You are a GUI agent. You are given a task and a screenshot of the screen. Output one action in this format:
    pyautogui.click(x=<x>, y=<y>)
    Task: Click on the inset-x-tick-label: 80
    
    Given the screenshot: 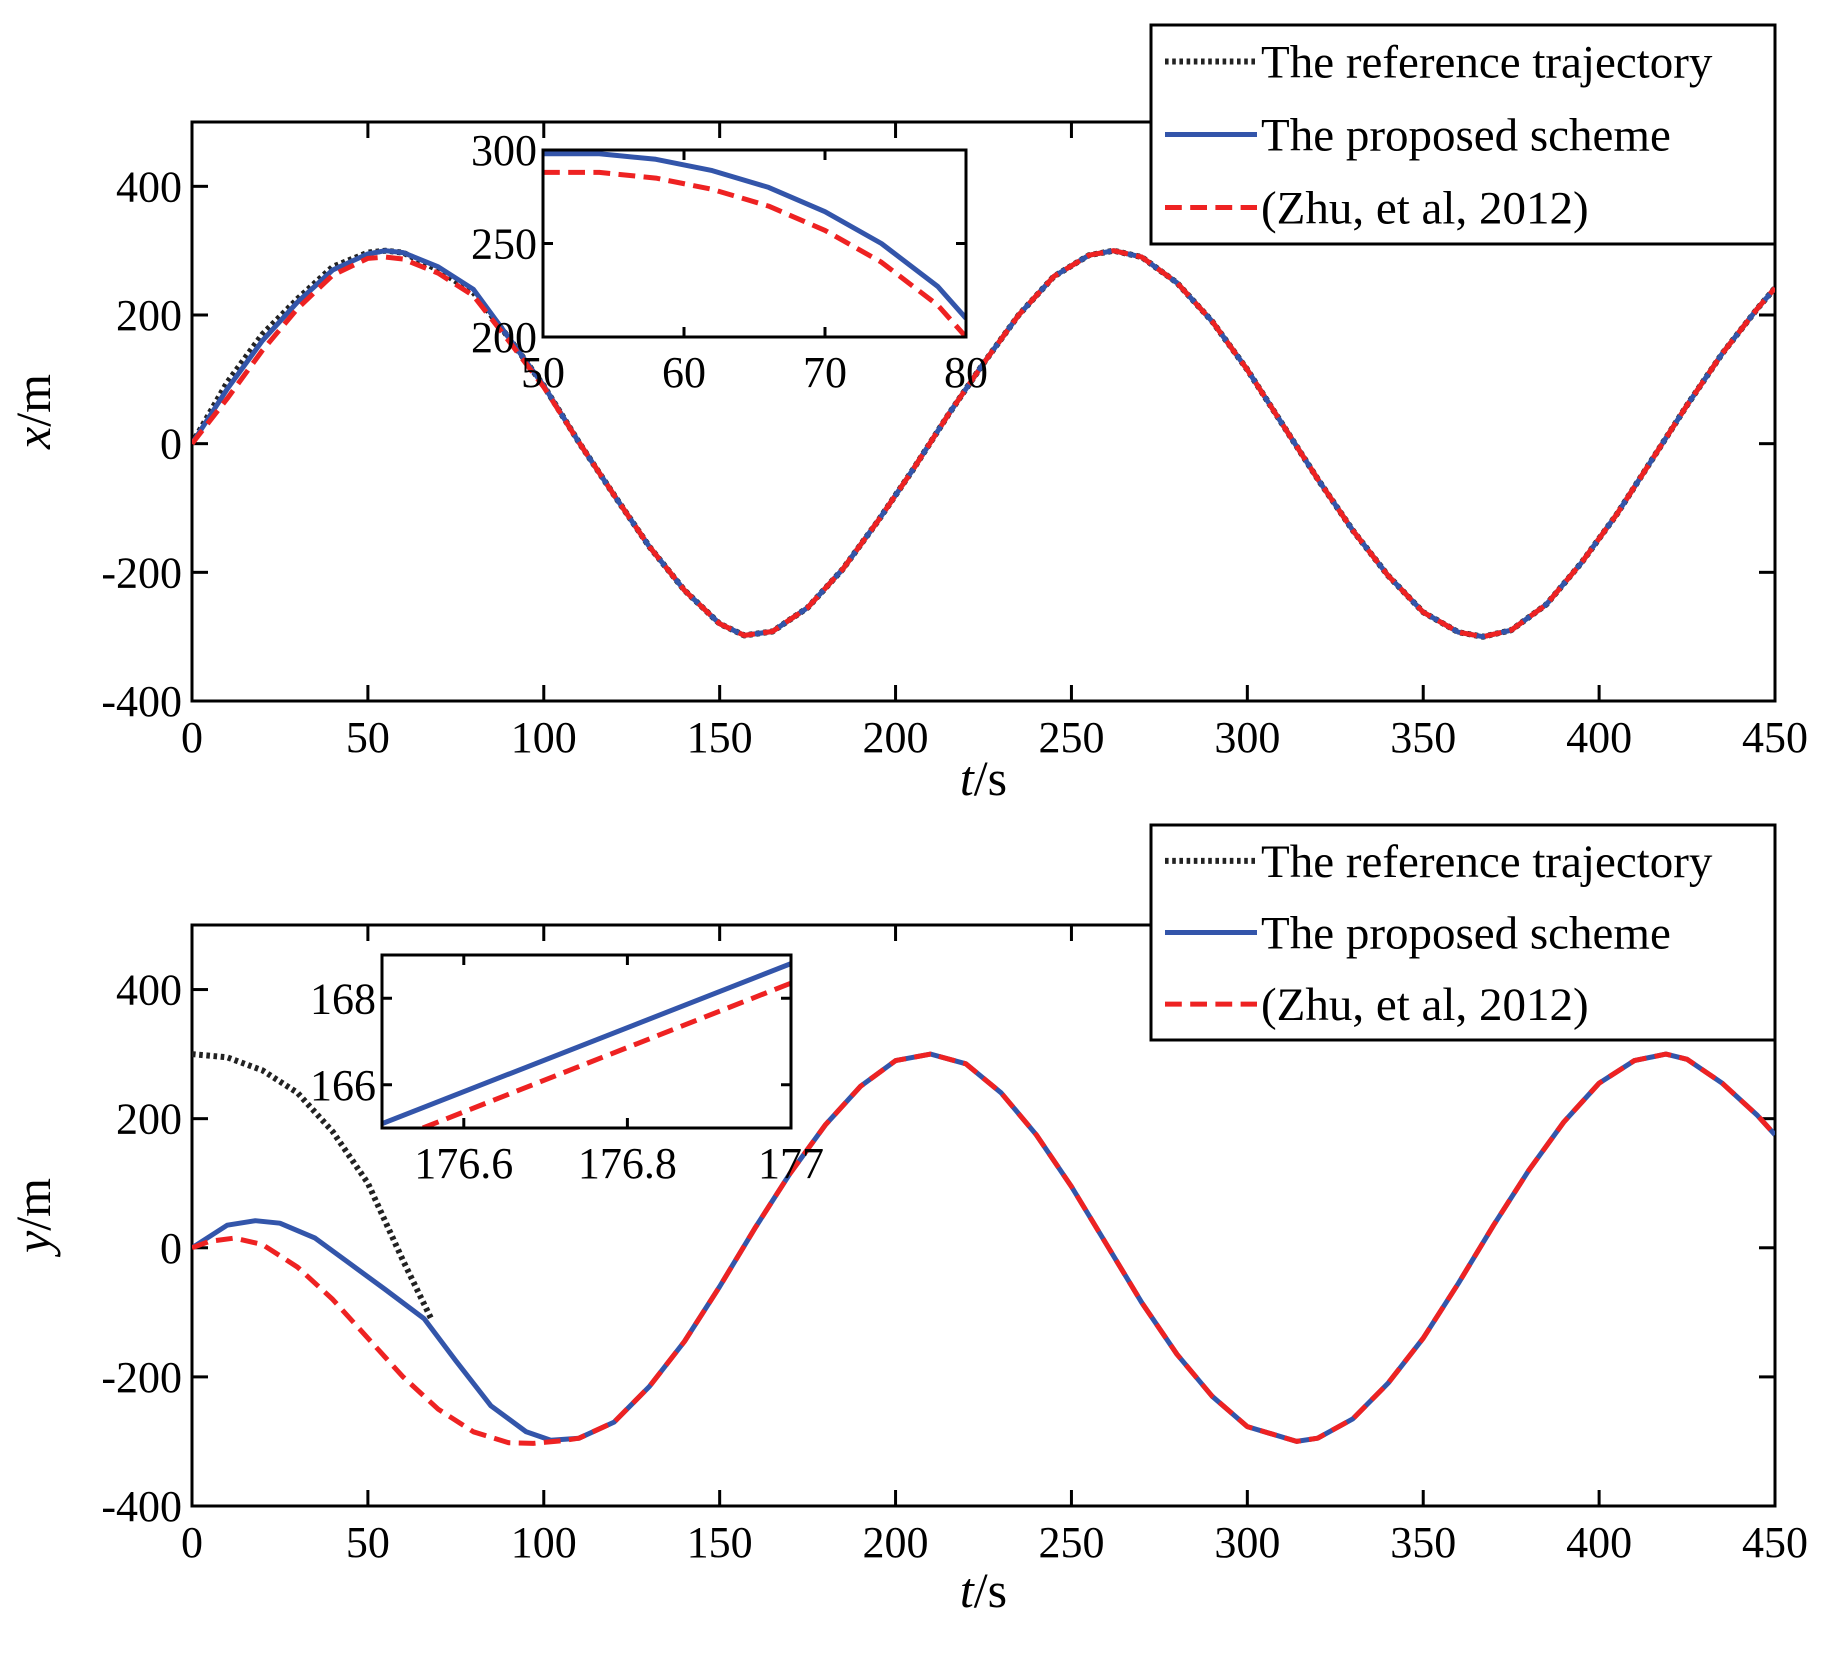 What is the action you would take?
    pyautogui.click(x=966, y=372)
    